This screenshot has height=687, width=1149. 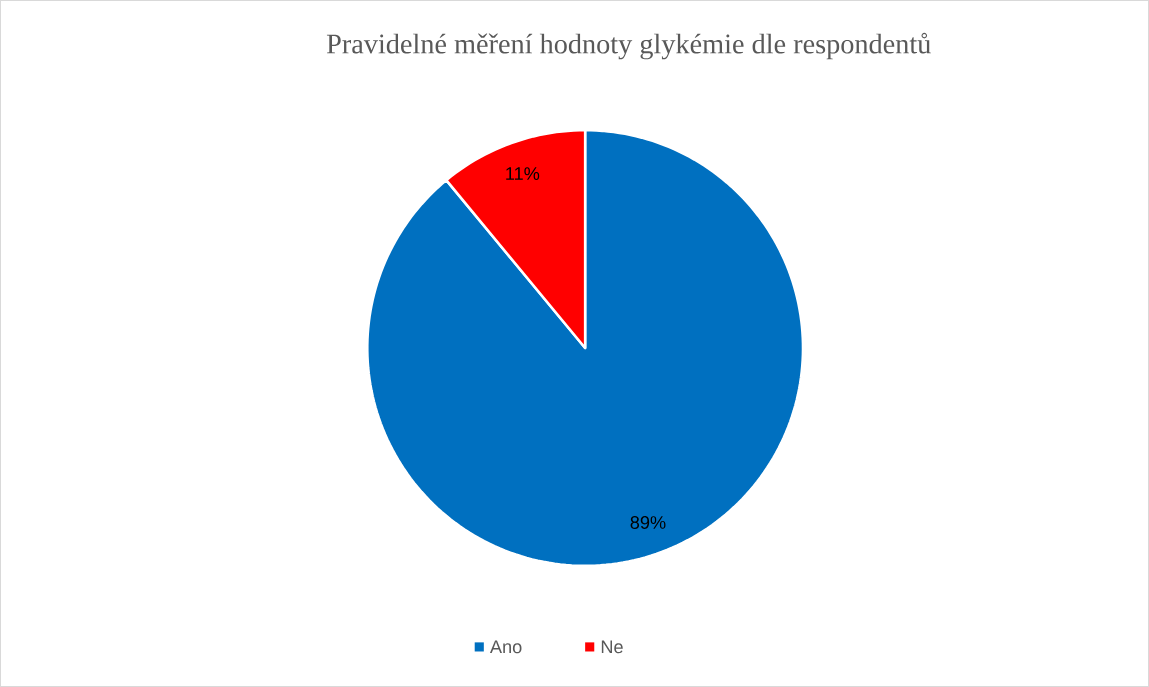 What do you see at coordinates (505, 647) in the screenshot?
I see `legend-label: Ano` at bounding box center [505, 647].